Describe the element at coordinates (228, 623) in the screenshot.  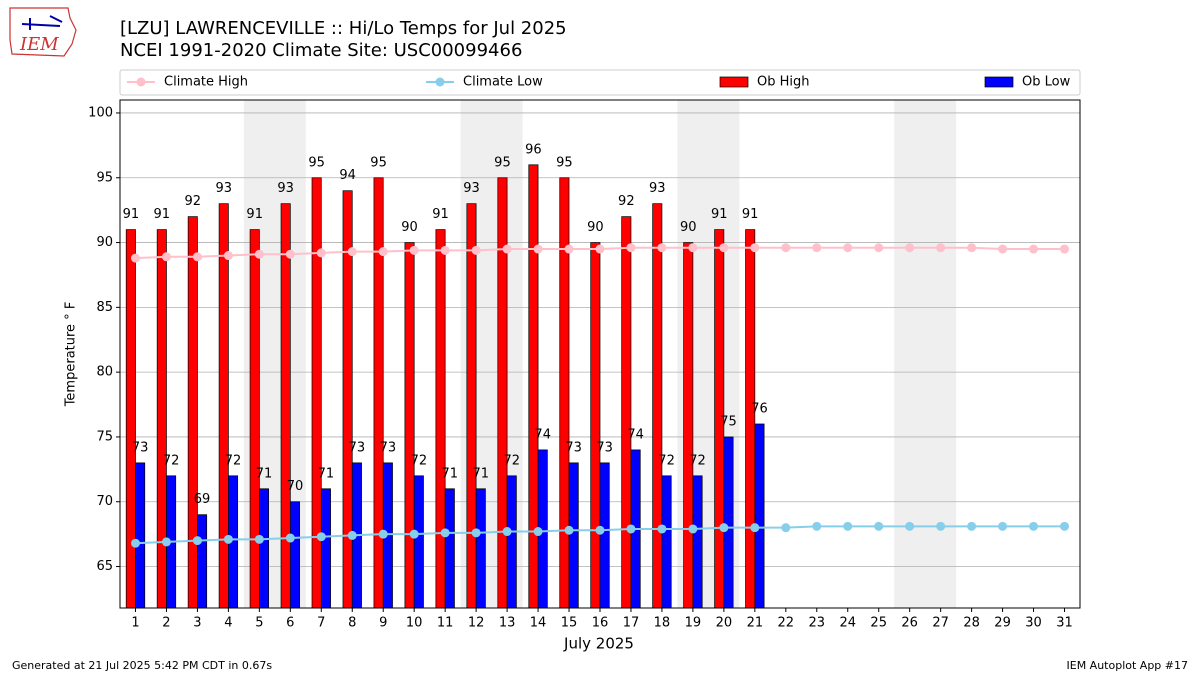
I see `x-tick-label: 4` at that location.